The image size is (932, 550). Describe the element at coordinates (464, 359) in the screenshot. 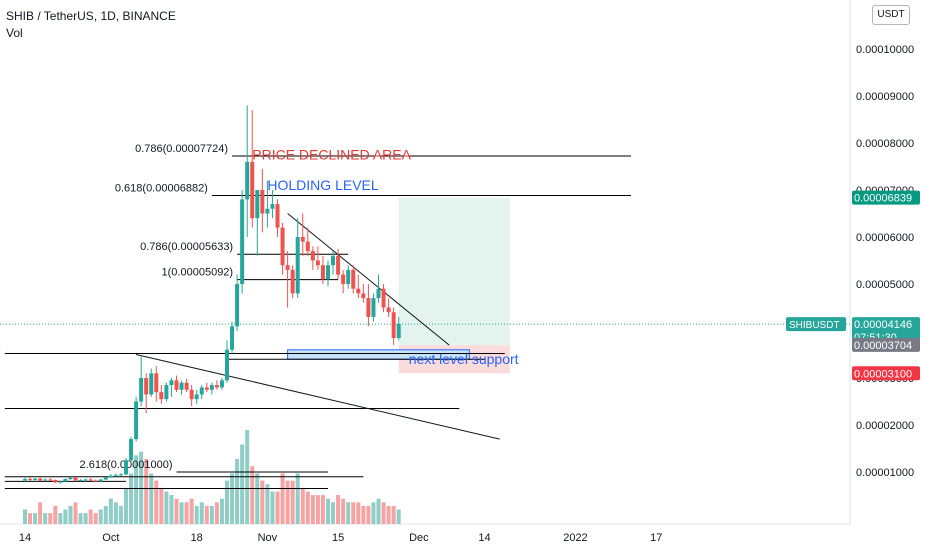

I see `chart-annotation: next level support` at that location.